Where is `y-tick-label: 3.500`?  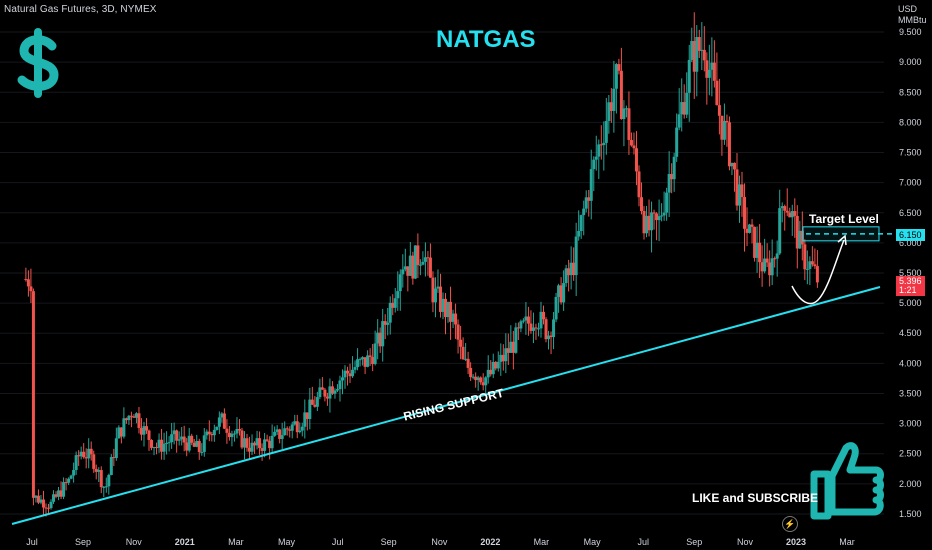 y-tick-label: 3.500 is located at coordinates (910, 393).